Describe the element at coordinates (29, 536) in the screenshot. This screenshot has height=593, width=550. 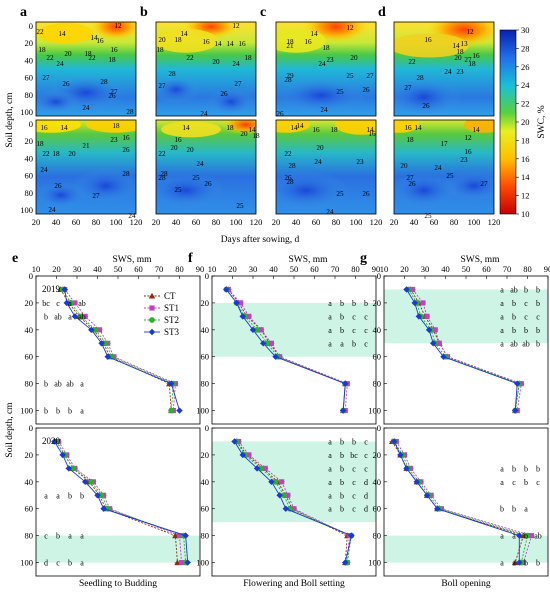
I see `sws-y-tick: 80` at that location.